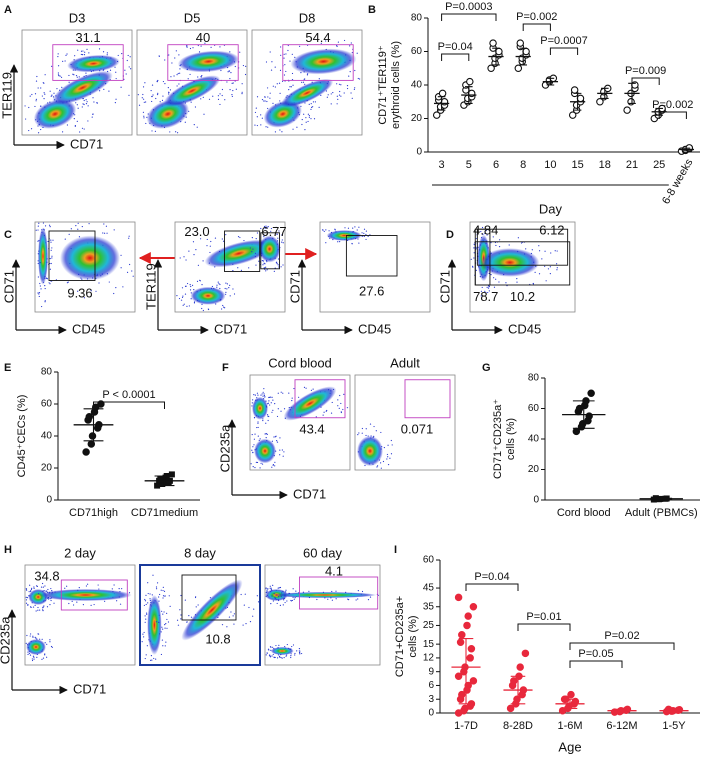 This screenshot has height=759, width=708. I want to click on p-value: P=0.009, so click(645, 71).